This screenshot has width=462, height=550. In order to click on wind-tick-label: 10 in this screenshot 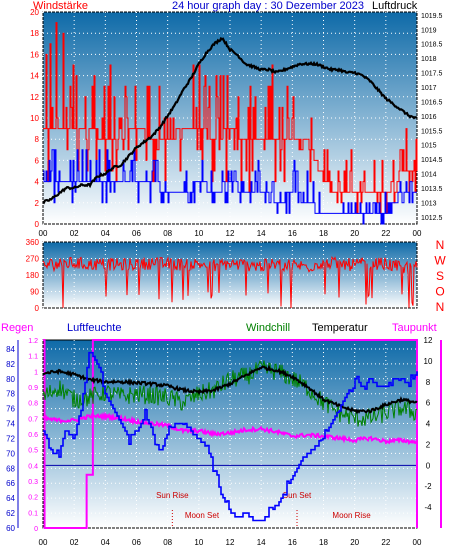, I will do `click(34, 118)`.